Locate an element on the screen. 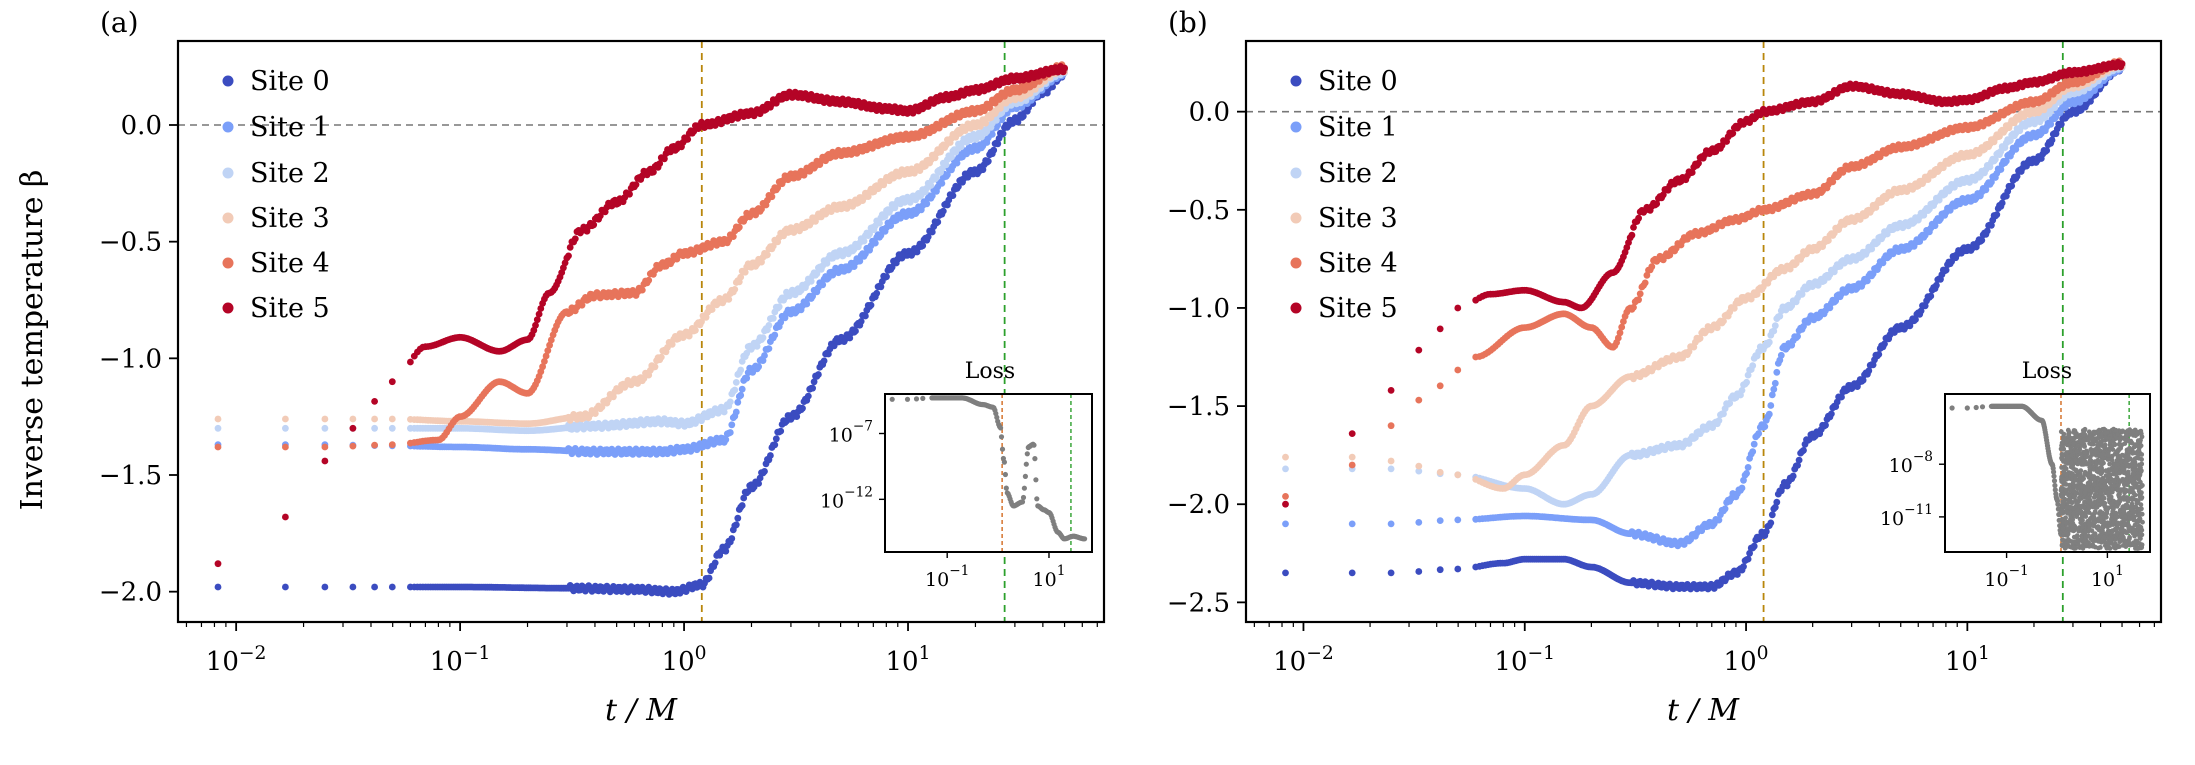 This screenshot has height=765, width=2195. inset-a-loss-series is located at coordinates (988, 468).